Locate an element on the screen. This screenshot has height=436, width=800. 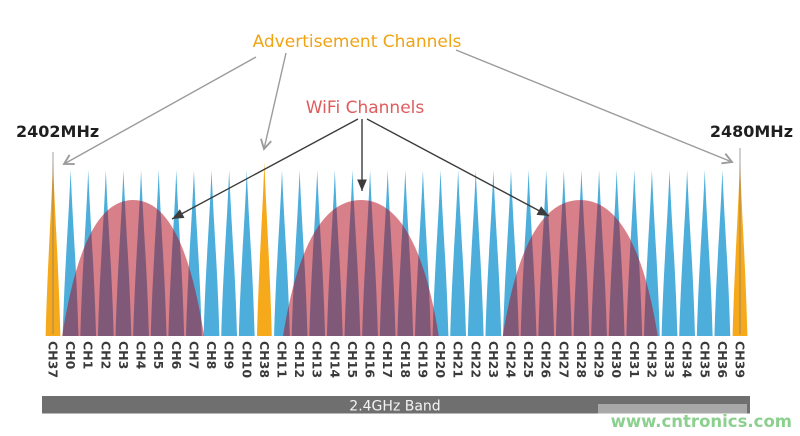
channel-label-ch3: CH3 is located at coordinates (123, 355).